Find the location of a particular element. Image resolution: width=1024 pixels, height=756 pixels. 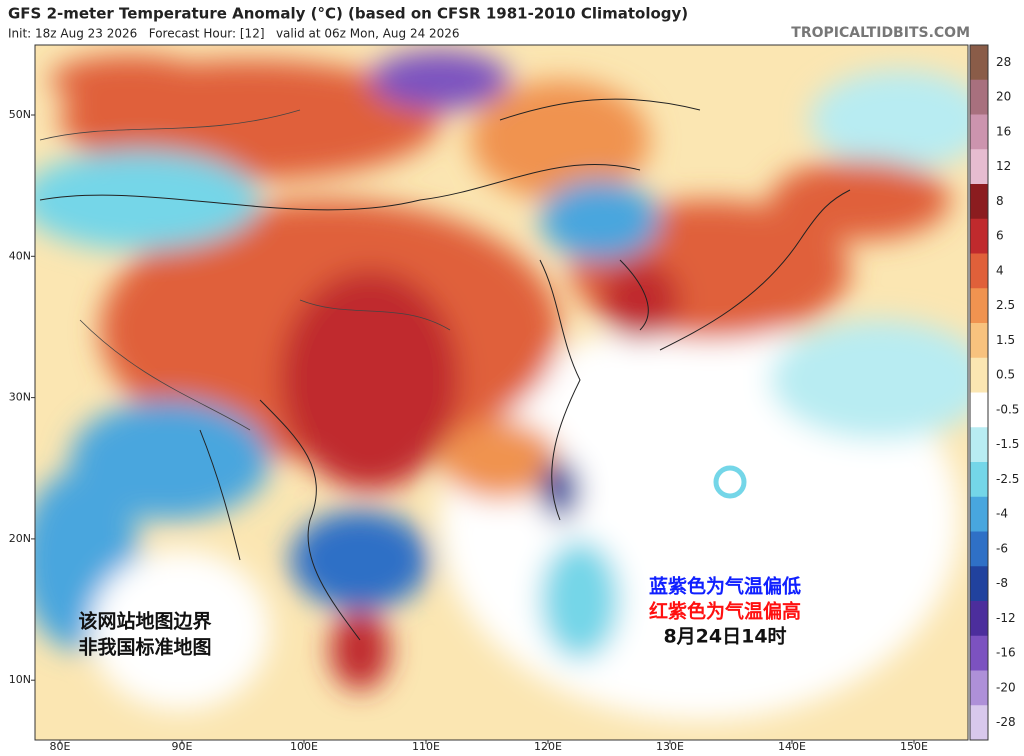

colorbar-label: -4 is located at coordinates (1002, 514).